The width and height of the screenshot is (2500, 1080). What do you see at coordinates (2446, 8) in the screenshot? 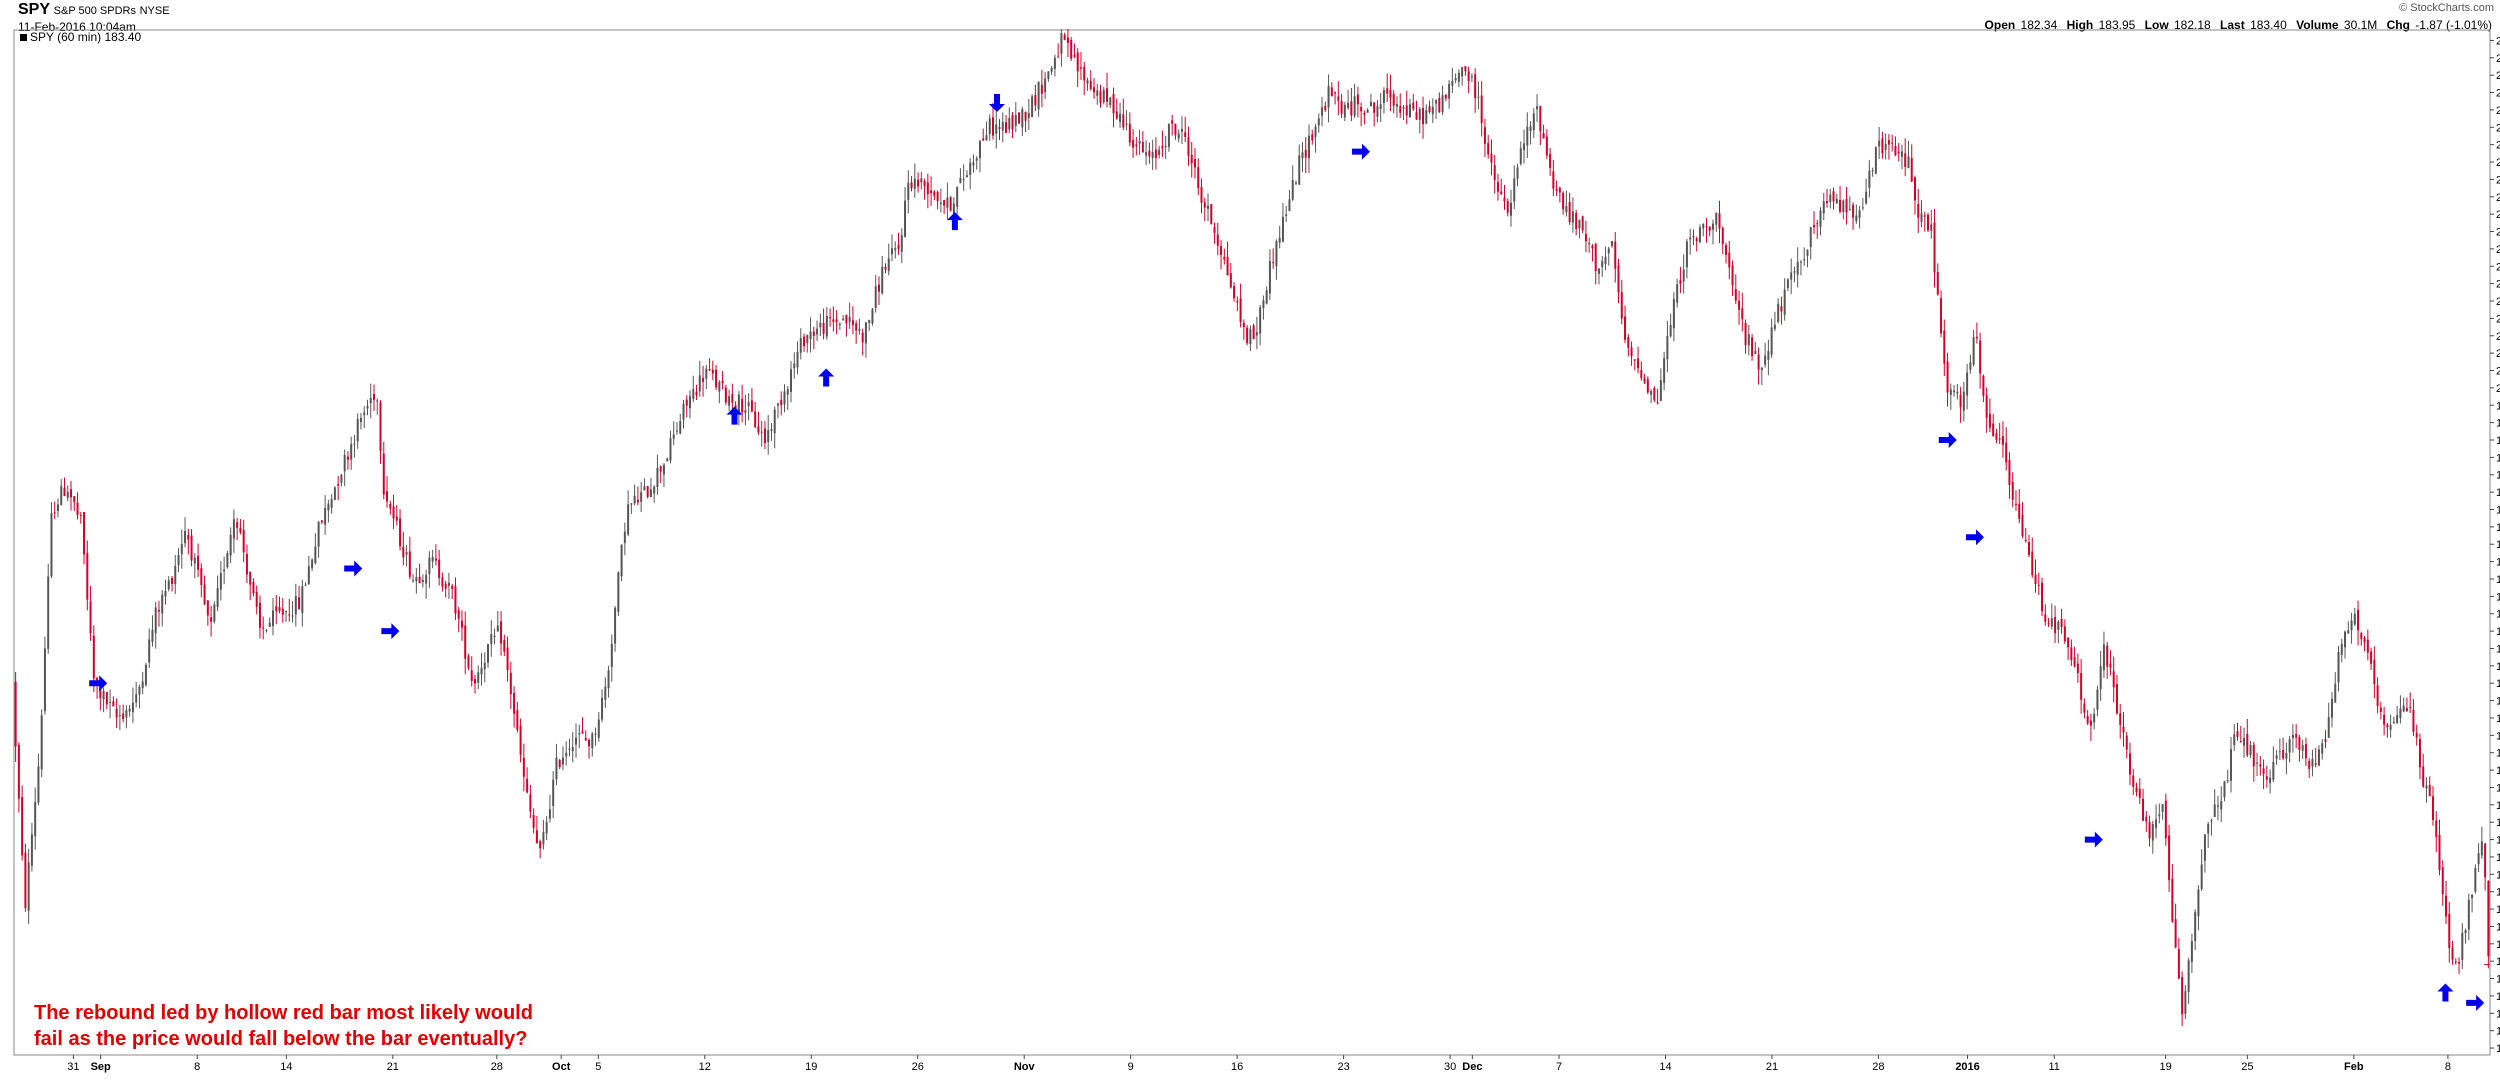
I see `watermark: © StockCharts.com` at bounding box center [2446, 8].